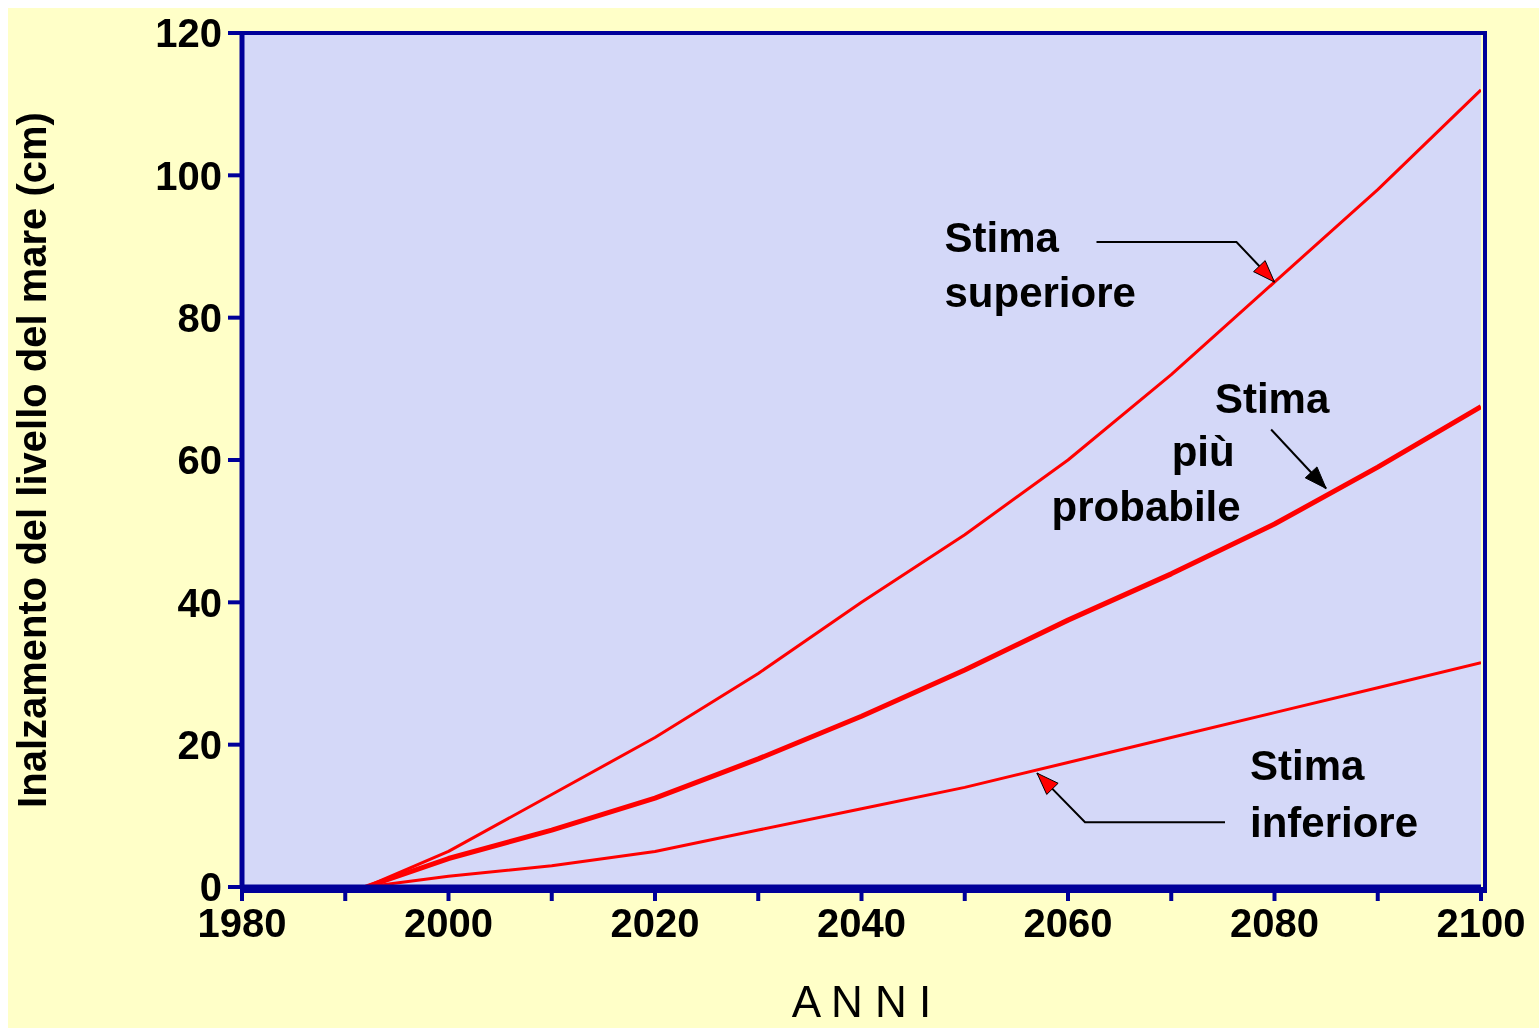 The image size is (1539, 1036). I want to click on y-tick-label: 60, so click(199, 460).